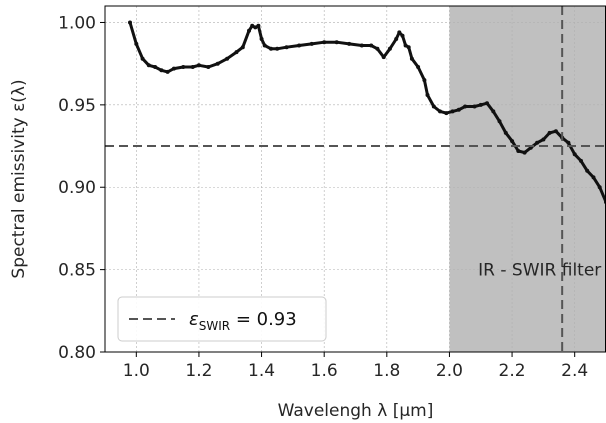 This screenshot has height=423, width=606. Describe the element at coordinates (77, 23) in the screenshot. I see `y-tick-label: 1.00` at that location.